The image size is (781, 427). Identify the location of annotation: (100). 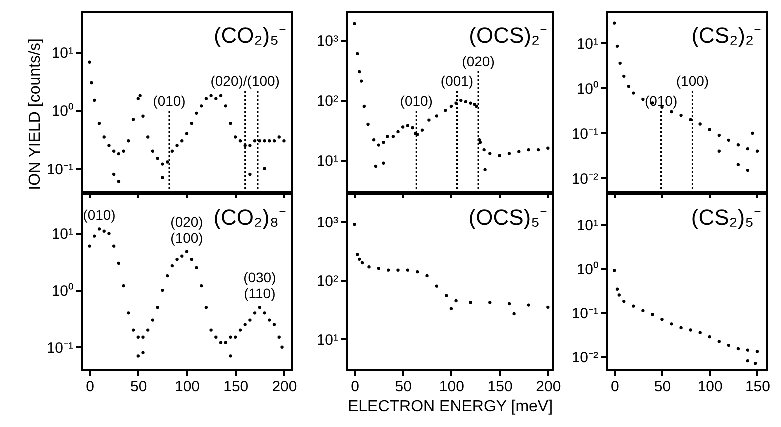
(187, 238).